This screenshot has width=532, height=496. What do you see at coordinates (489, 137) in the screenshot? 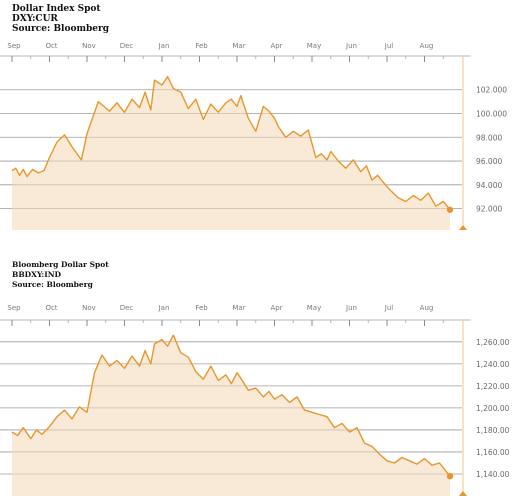
I see `y-tick-label: 98.000` at bounding box center [489, 137].